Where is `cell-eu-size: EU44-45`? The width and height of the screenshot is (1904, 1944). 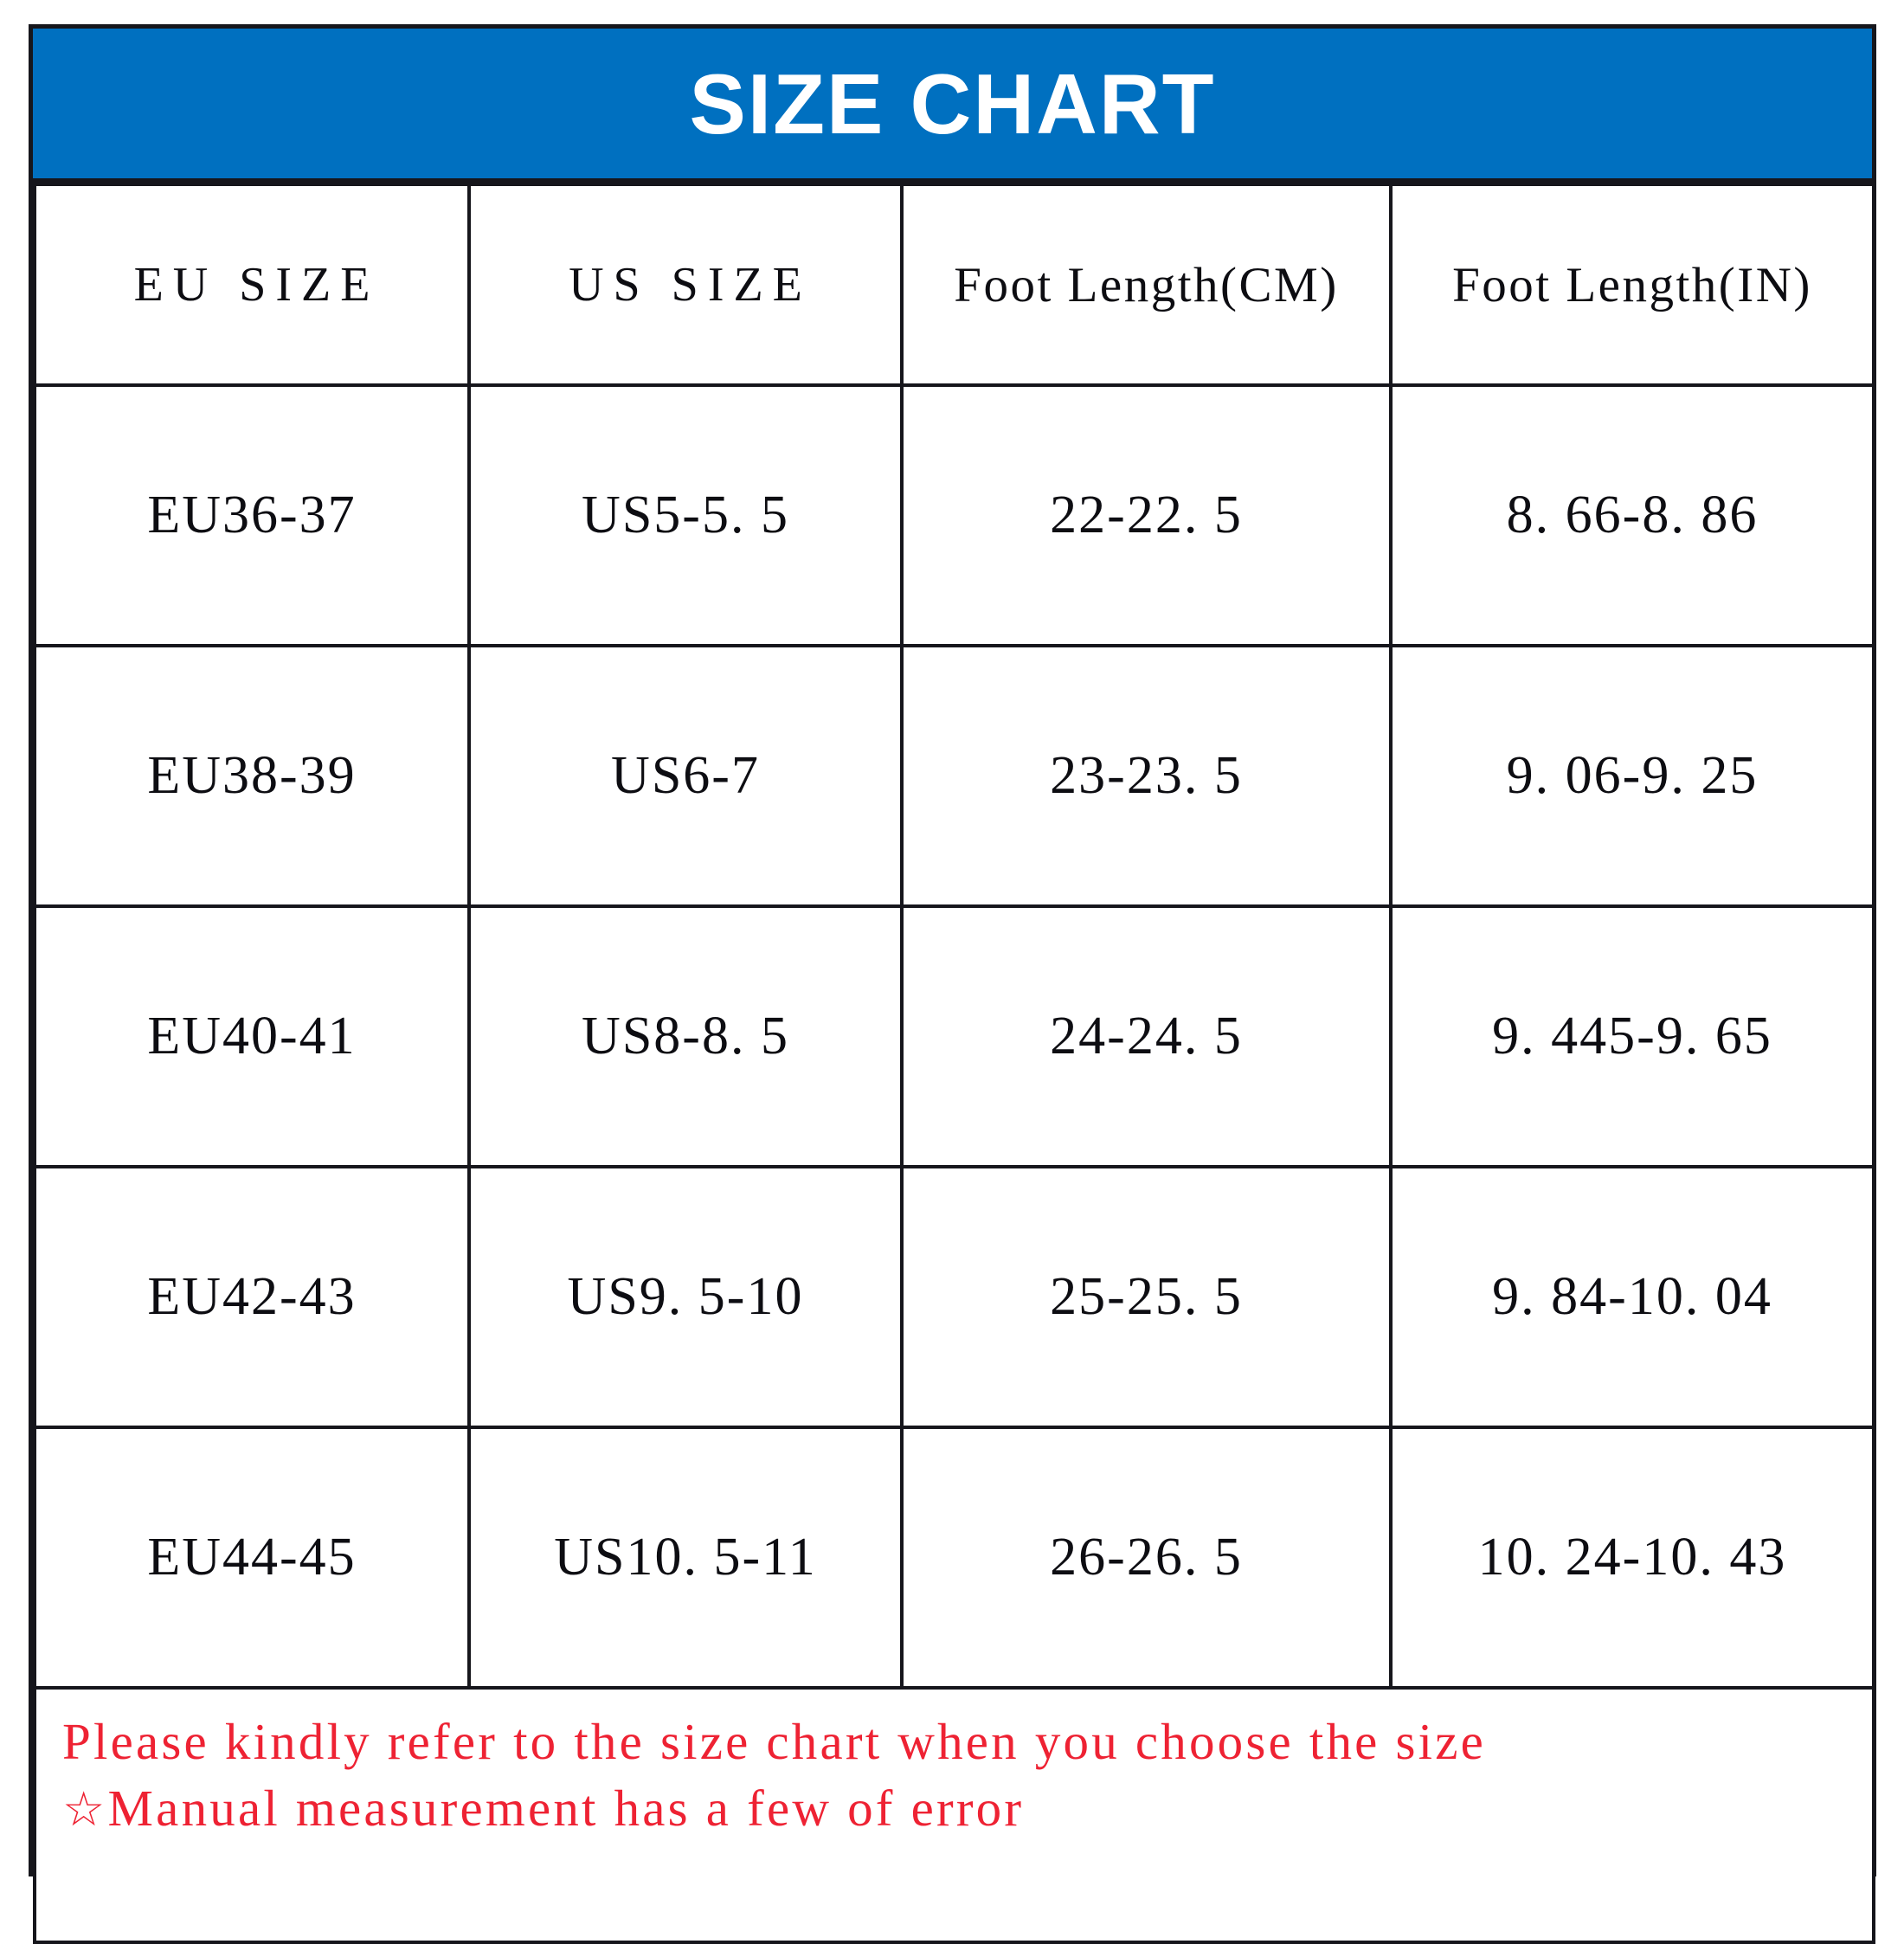 cell-eu-size: EU44-45 is located at coordinates (252, 1558).